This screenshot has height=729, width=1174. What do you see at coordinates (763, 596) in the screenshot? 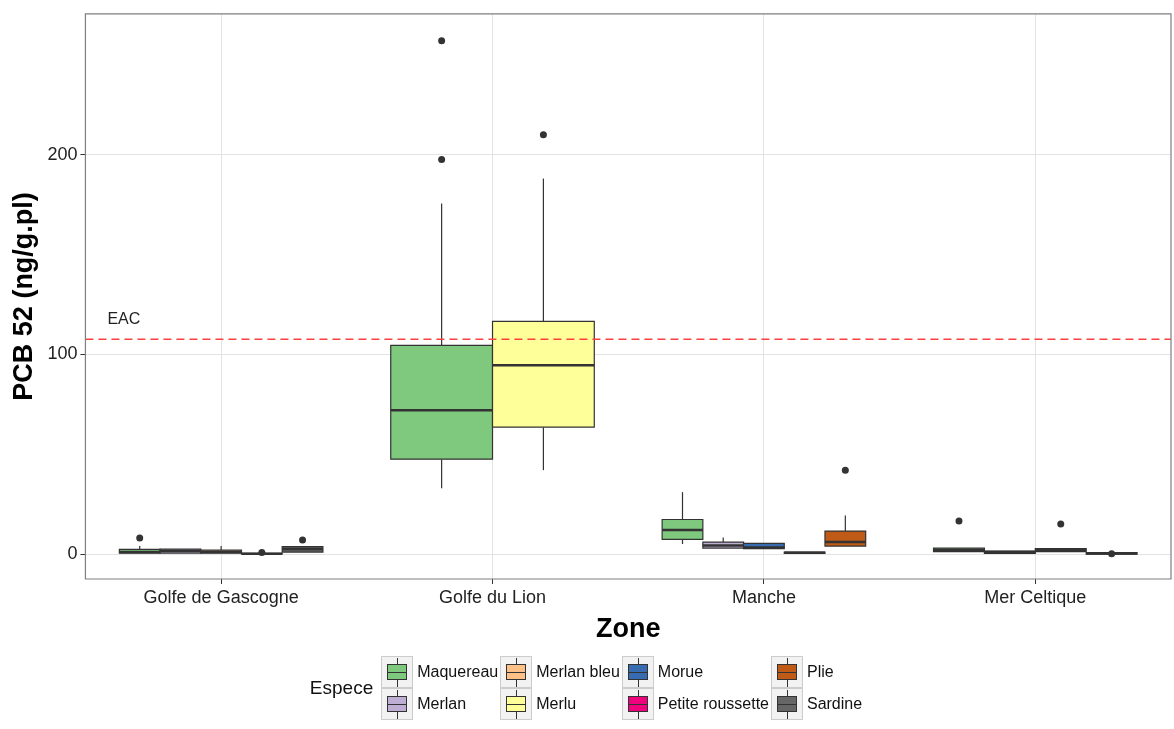
I see `x-tick-label: Manche` at bounding box center [763, 596].